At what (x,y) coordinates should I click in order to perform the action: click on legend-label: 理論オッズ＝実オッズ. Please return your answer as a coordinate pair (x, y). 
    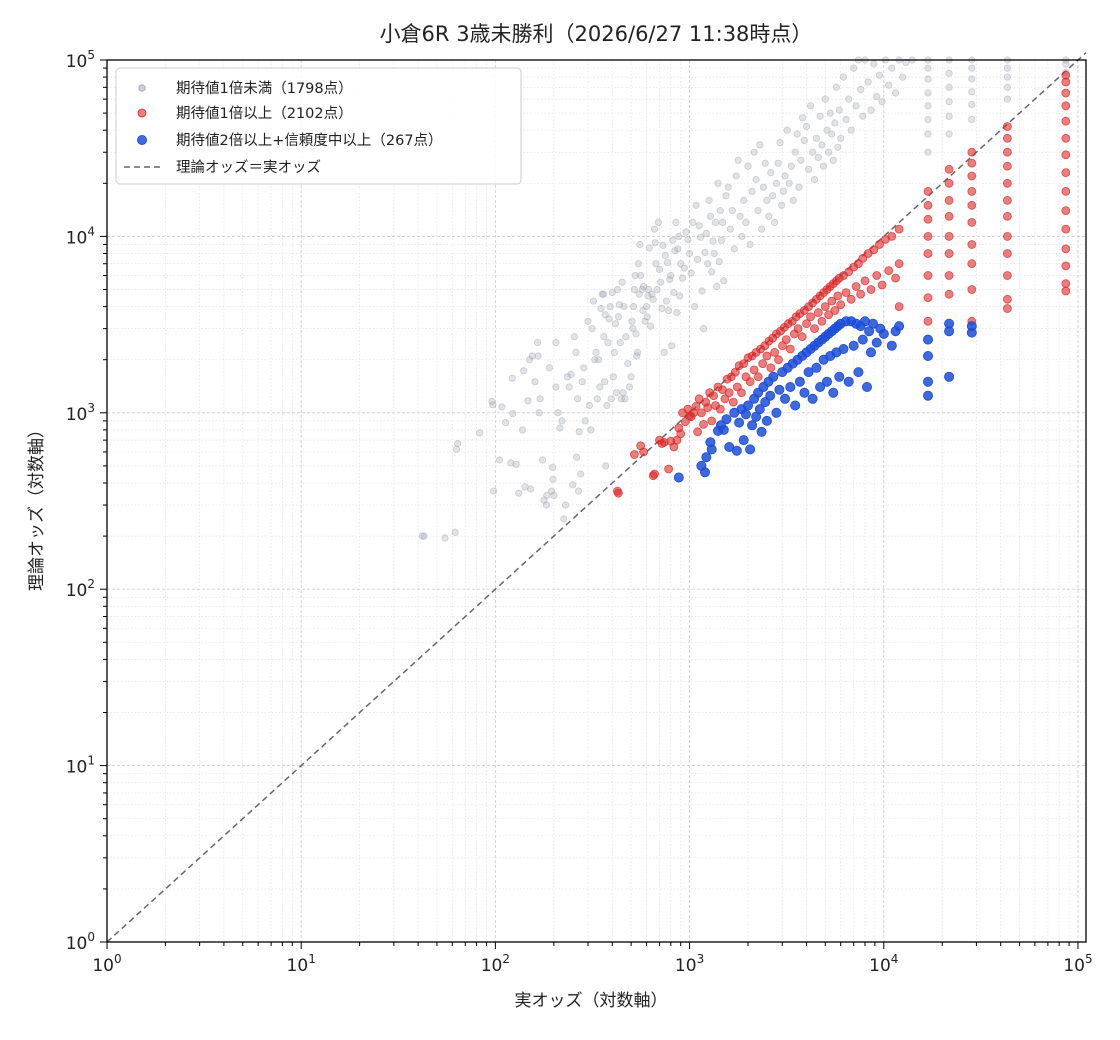
    Looking at the image, I should click on (248, 167).